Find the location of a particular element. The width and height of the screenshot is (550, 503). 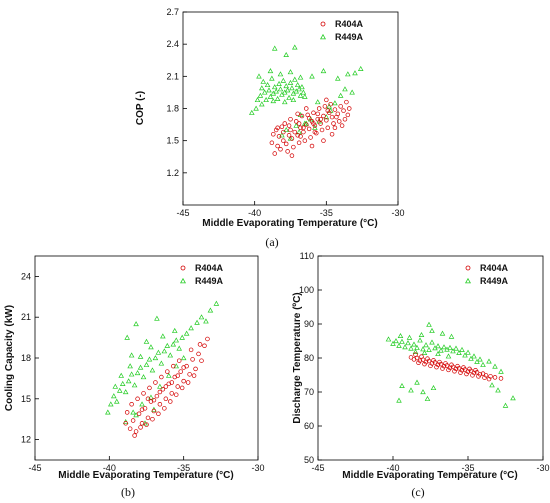

y-tick-label: 12 is located at coordinates (26, 440).